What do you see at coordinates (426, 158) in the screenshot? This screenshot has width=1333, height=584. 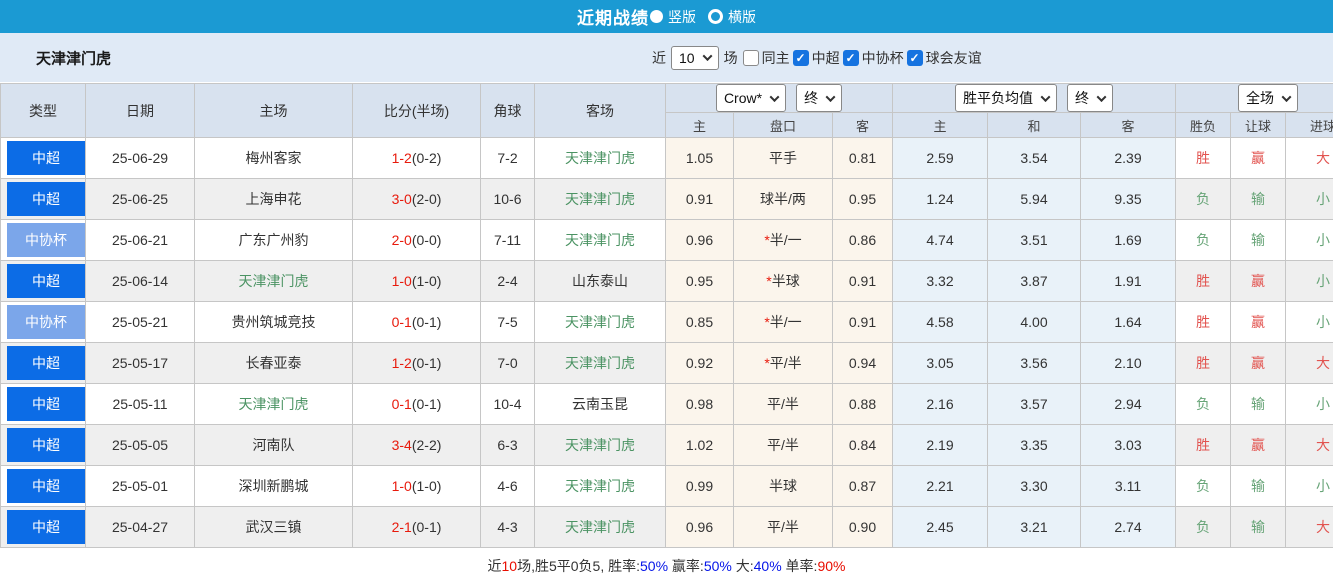 I see `halftime-score: (0-2)` at bounding box center [426, 158].